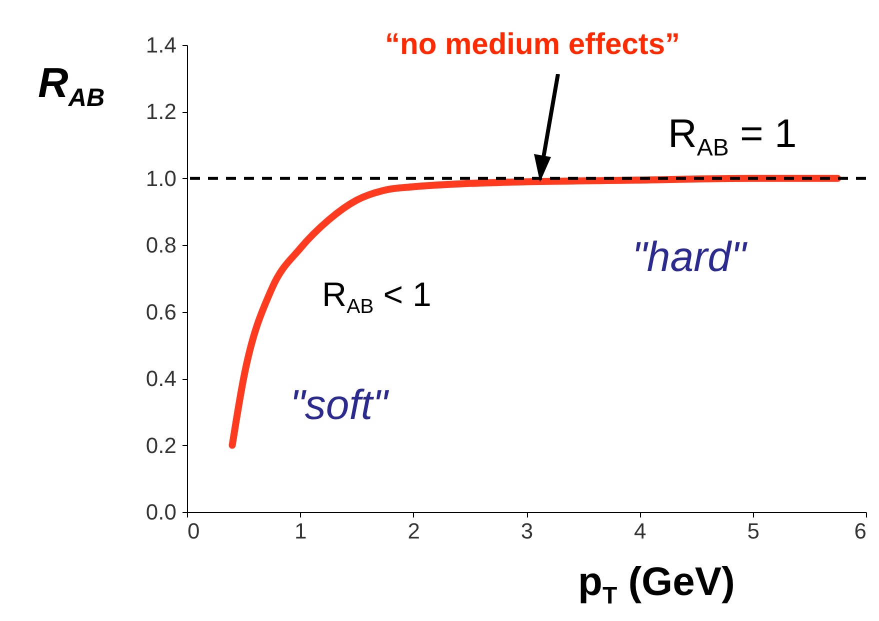 This screenshot has width=879, height=621. What do you see at coordinates (161, 379) in the screenshot?
I see `y-tick-label: 0.4` at bounding box center [161, 379].